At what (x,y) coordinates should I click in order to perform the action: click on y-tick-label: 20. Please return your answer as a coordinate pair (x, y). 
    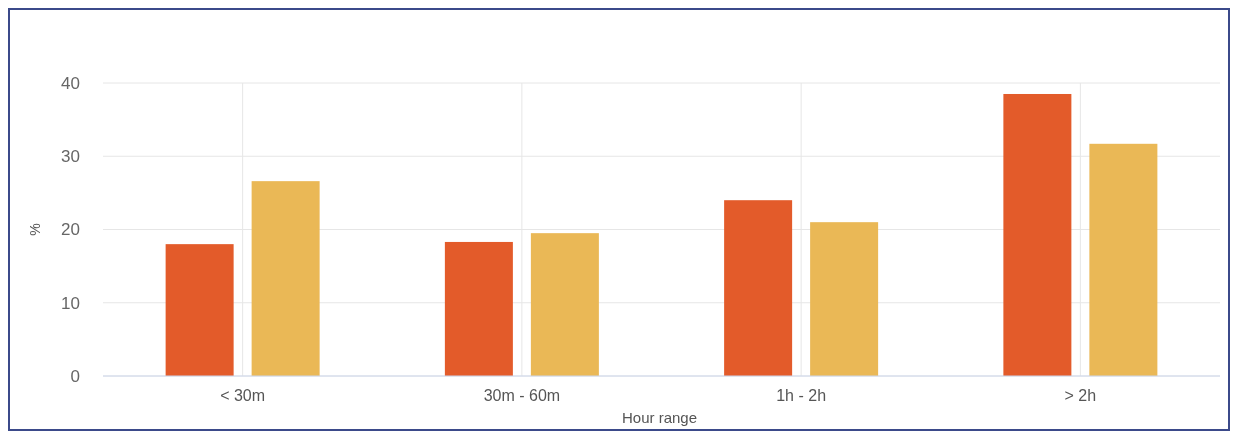
    Looking at the image, I should click on (70, 230).